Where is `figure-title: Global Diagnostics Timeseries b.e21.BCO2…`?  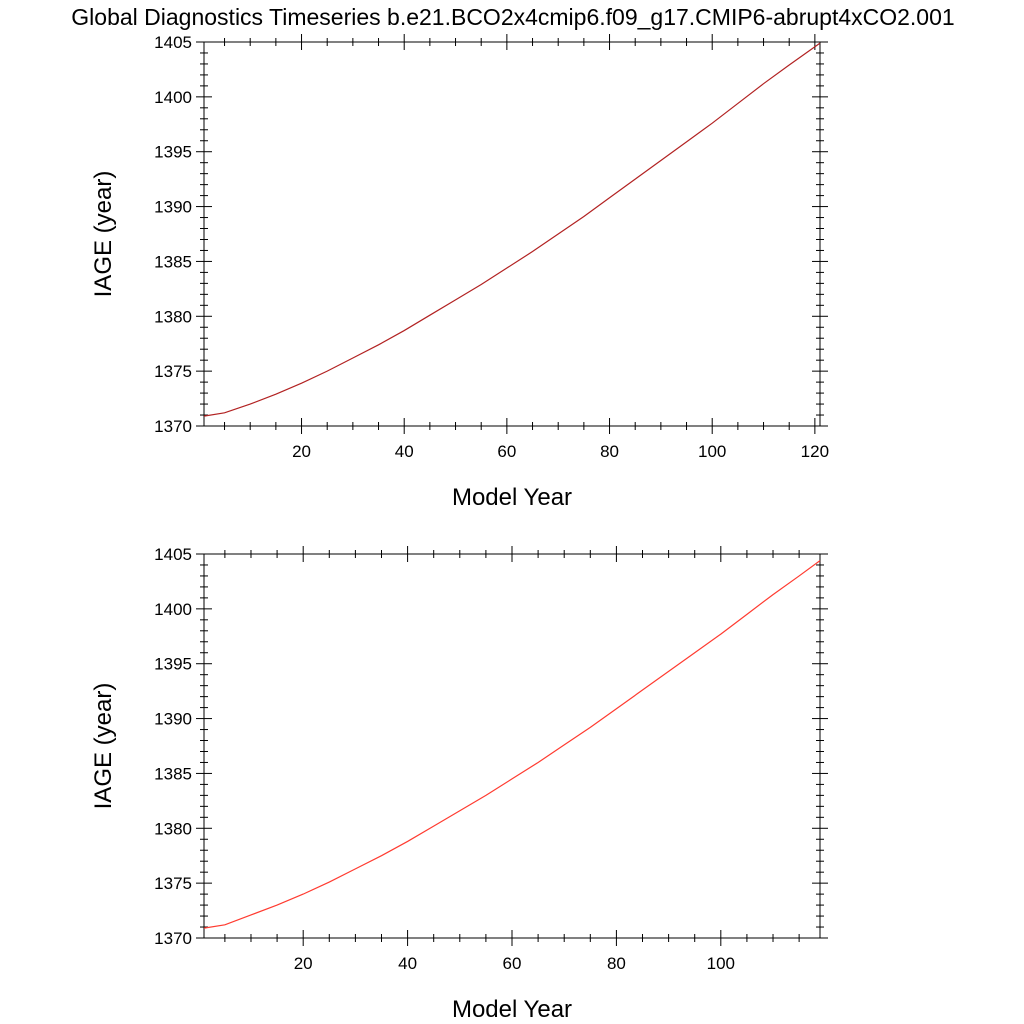
figure-title: Global Diagnostics Timeseries b.e21.BCO2… is located at coordinates (512, 17).